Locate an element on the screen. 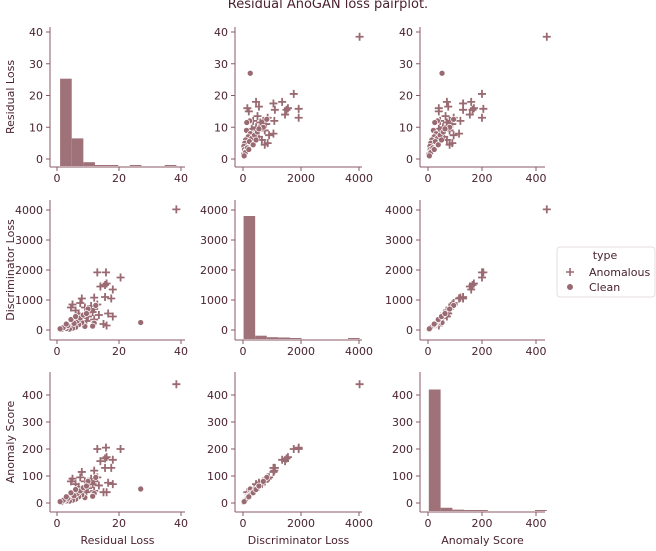 Image resolution: width=656 pixels, height=551 pixels. y-tick-label: 100 is located at coordinates (32, 476).